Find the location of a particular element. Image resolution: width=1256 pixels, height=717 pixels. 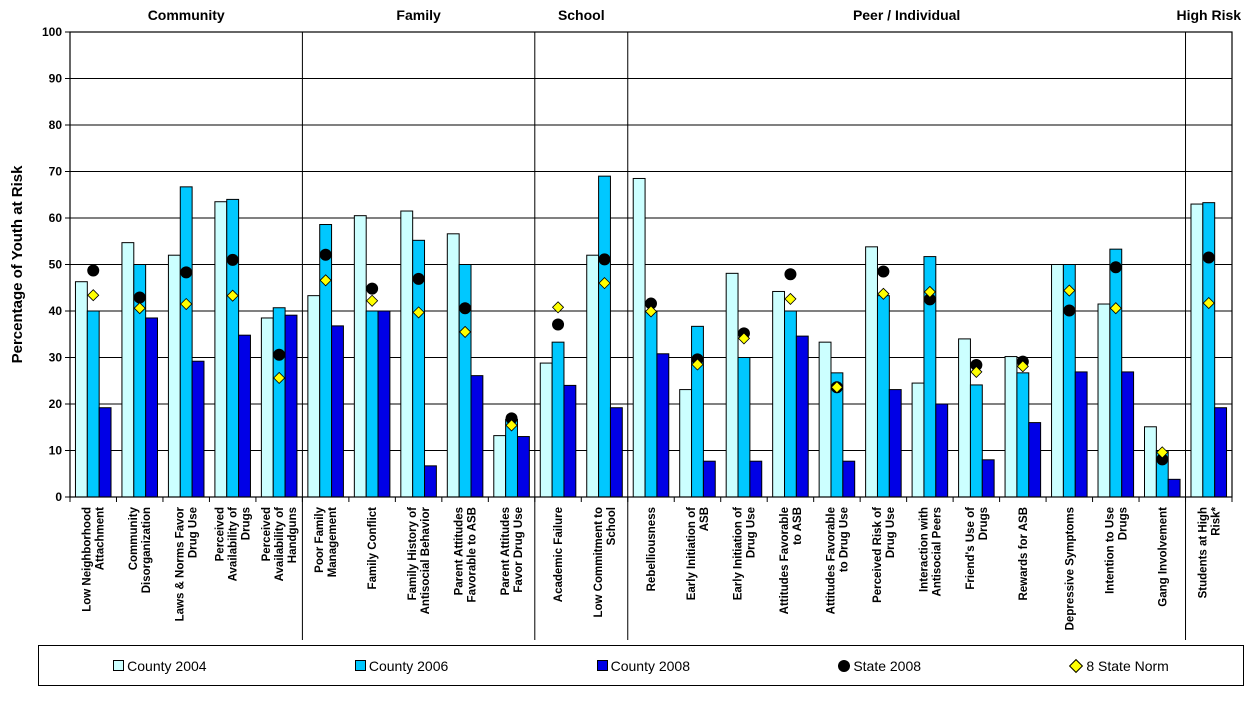

y-tick-label: 40 is located at coordinates (56, 311).